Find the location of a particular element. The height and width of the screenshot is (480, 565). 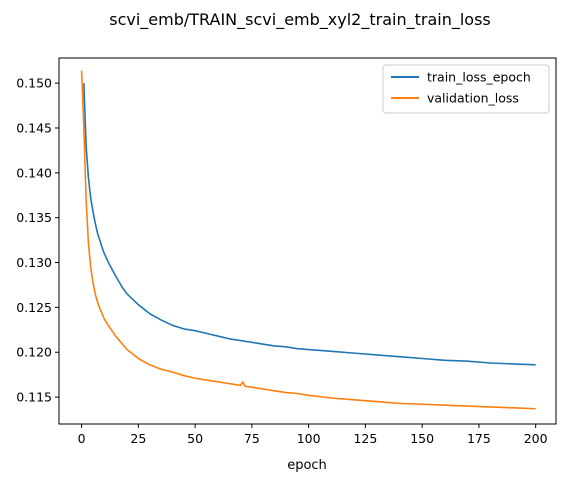

x-tick-label: 25 is located at coordinates (138, 438).